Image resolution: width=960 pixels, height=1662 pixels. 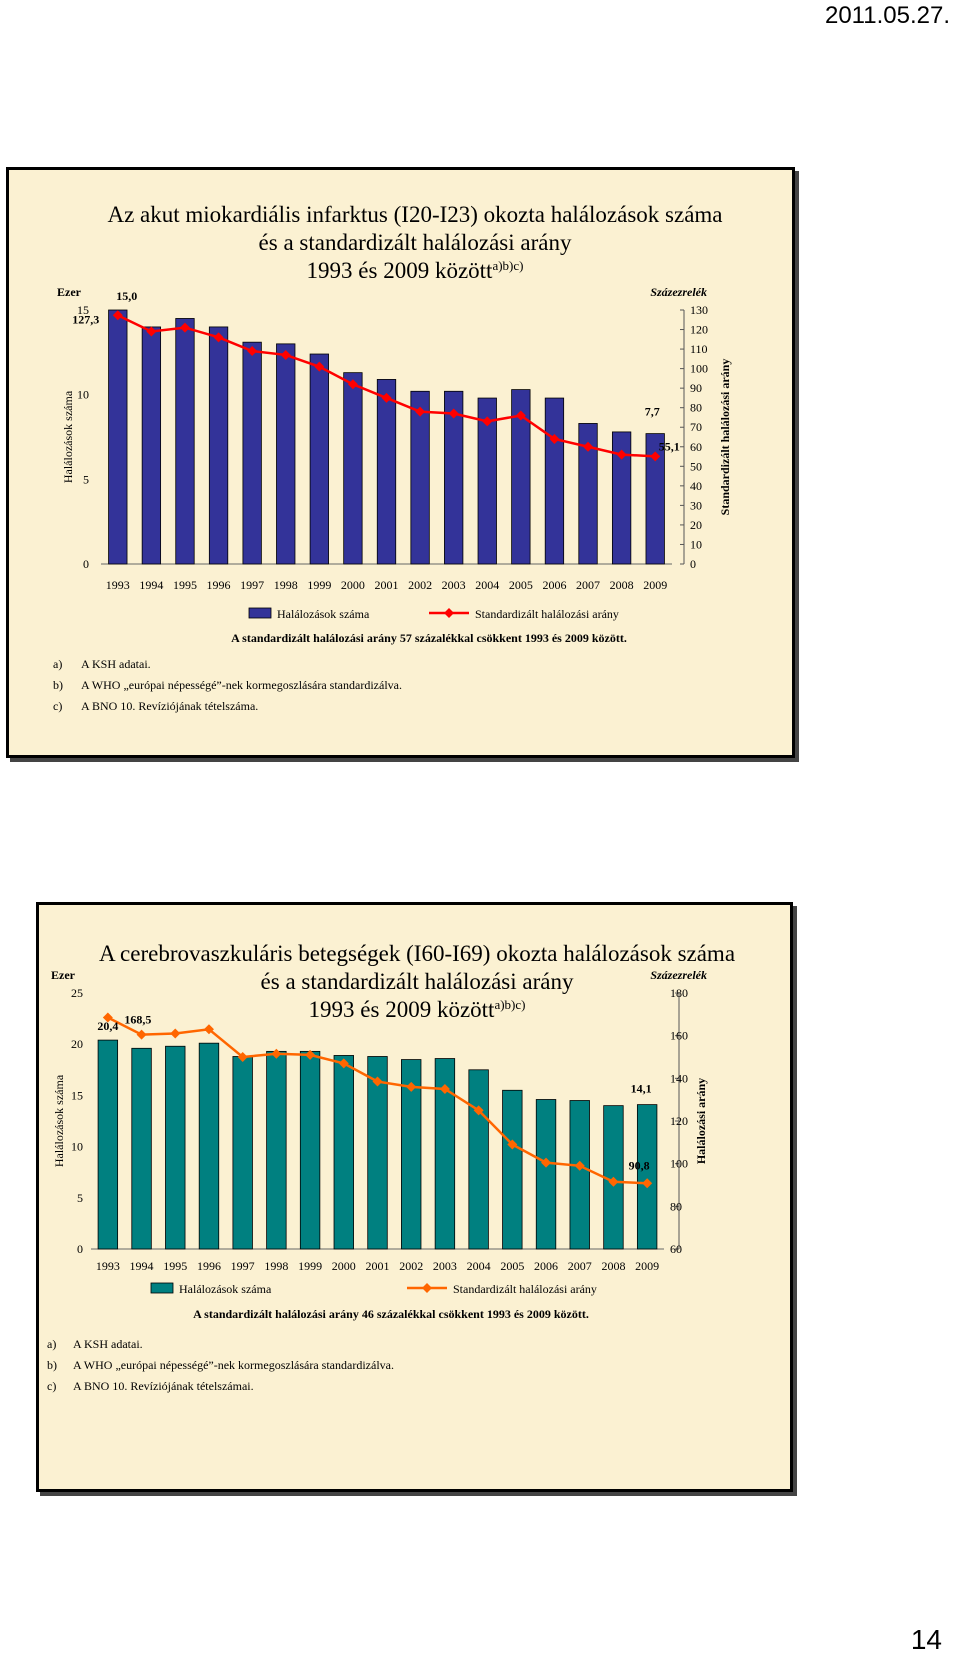 I want to click on x-axis-tick-label: 2003, so click(x=454, y=585).